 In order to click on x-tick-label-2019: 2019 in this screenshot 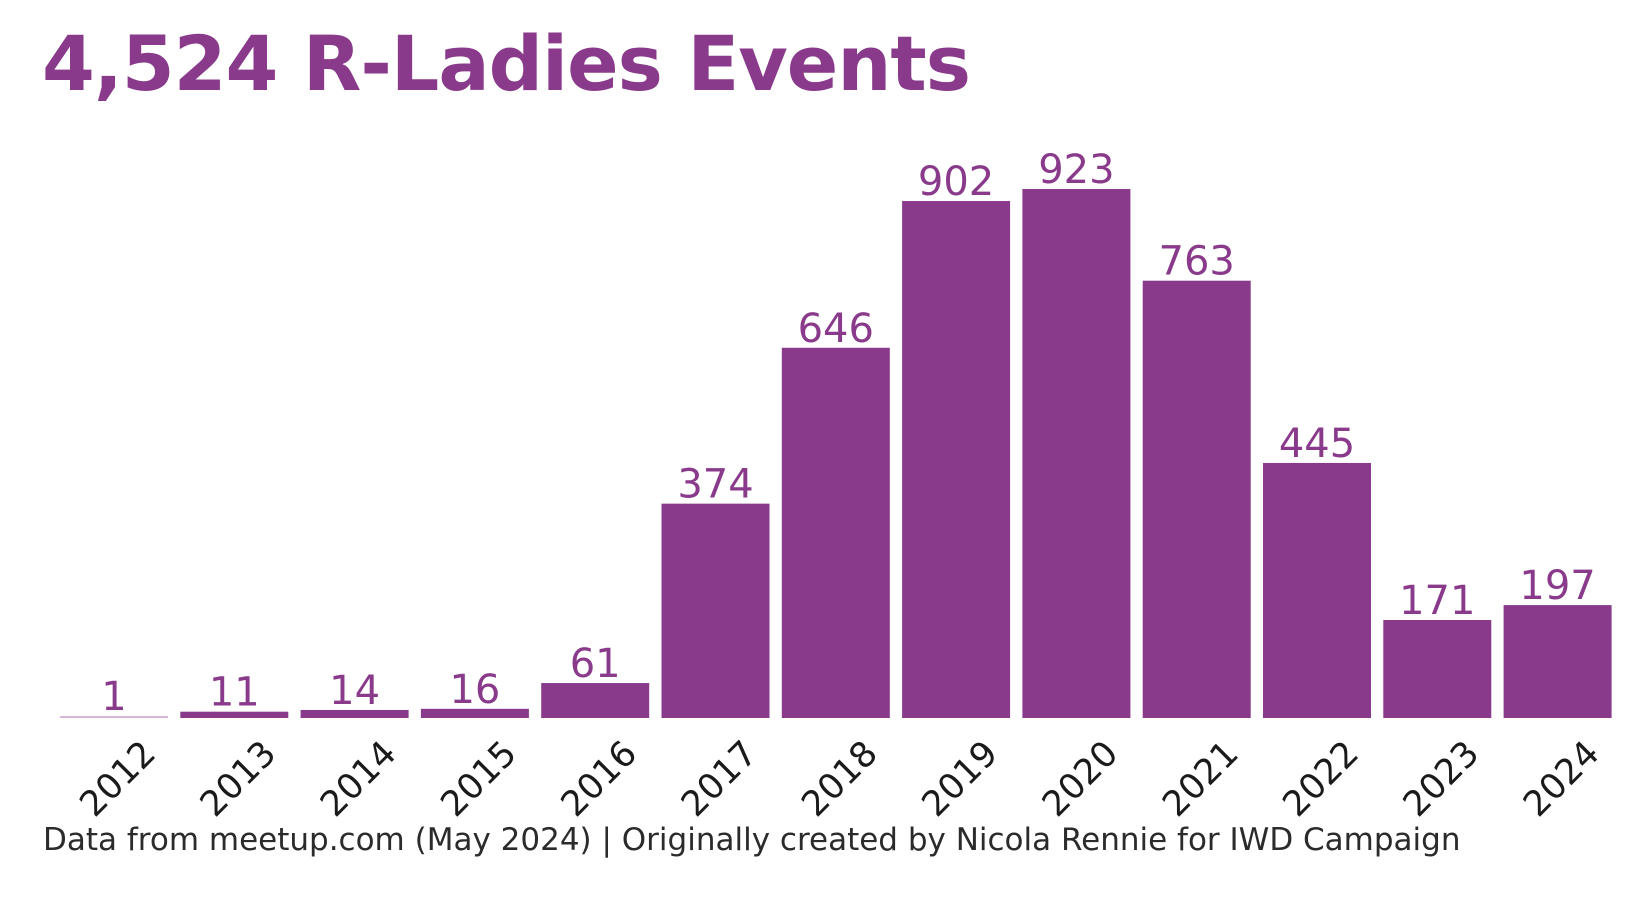, I will do `click(960, 779)`.